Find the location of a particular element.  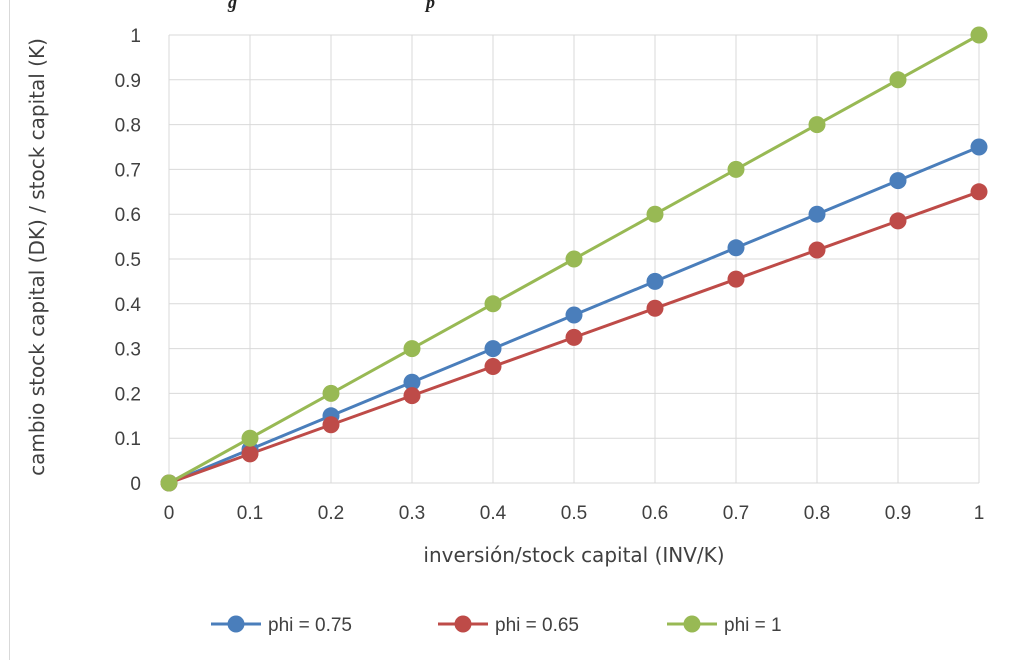

chart-top-caption: g p is located at coordinates (331, 6).